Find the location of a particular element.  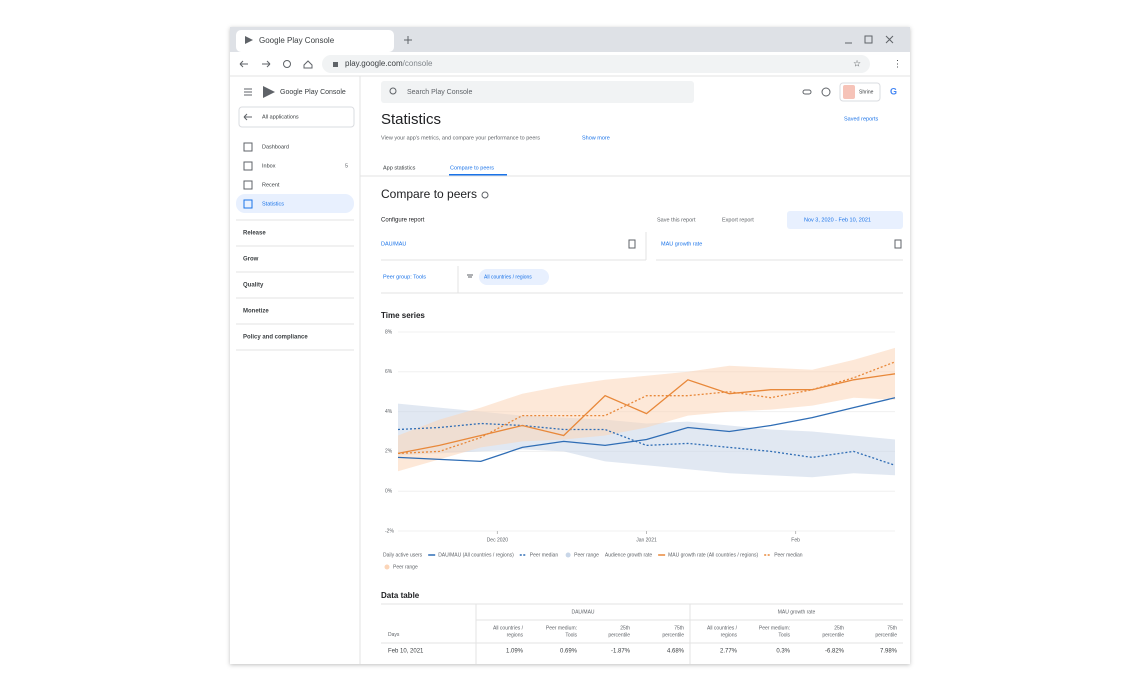

help is located at coordinates (826, 92).